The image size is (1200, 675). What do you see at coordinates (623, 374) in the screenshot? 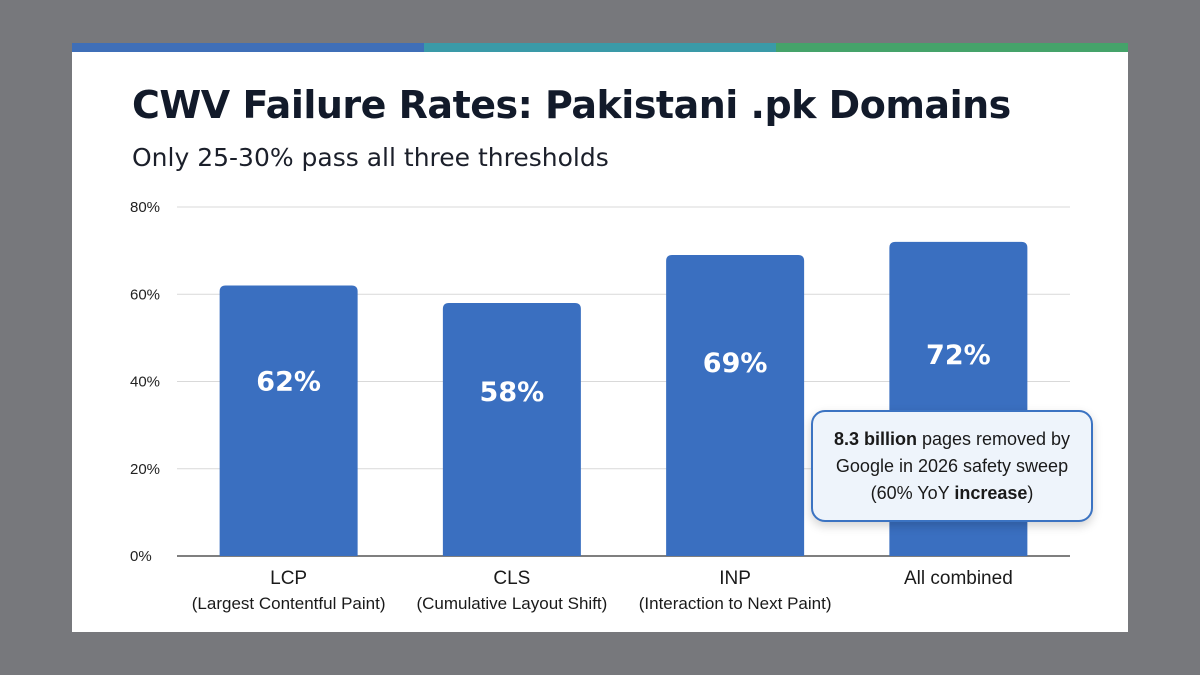
I see `bar-data-labels: 62% 58% 69% 72%` at bounding box center [623, 374].